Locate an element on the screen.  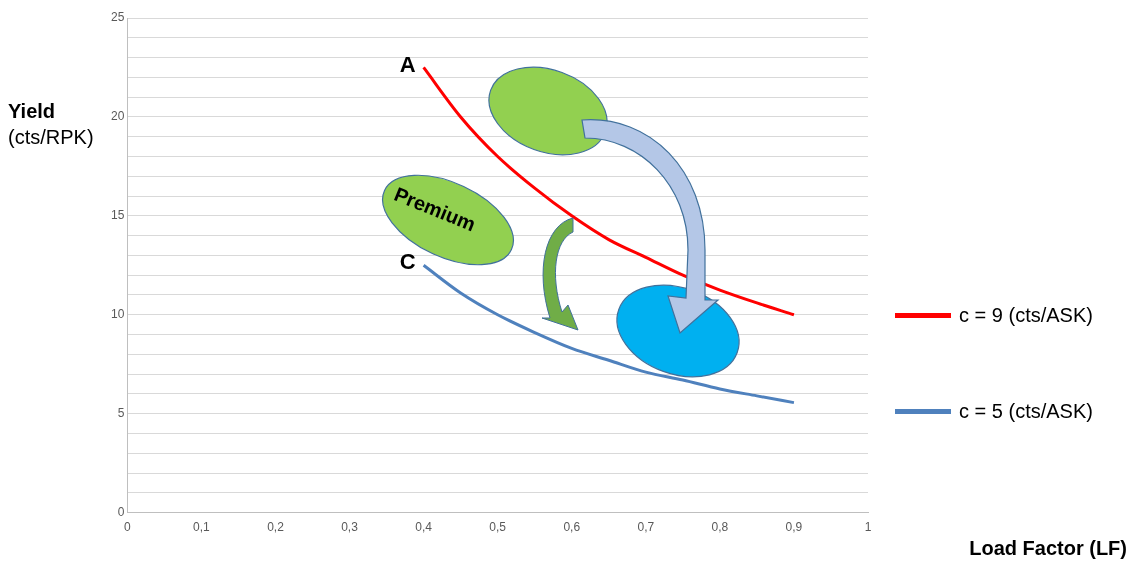
line-series is located at coordinates (609, 334).